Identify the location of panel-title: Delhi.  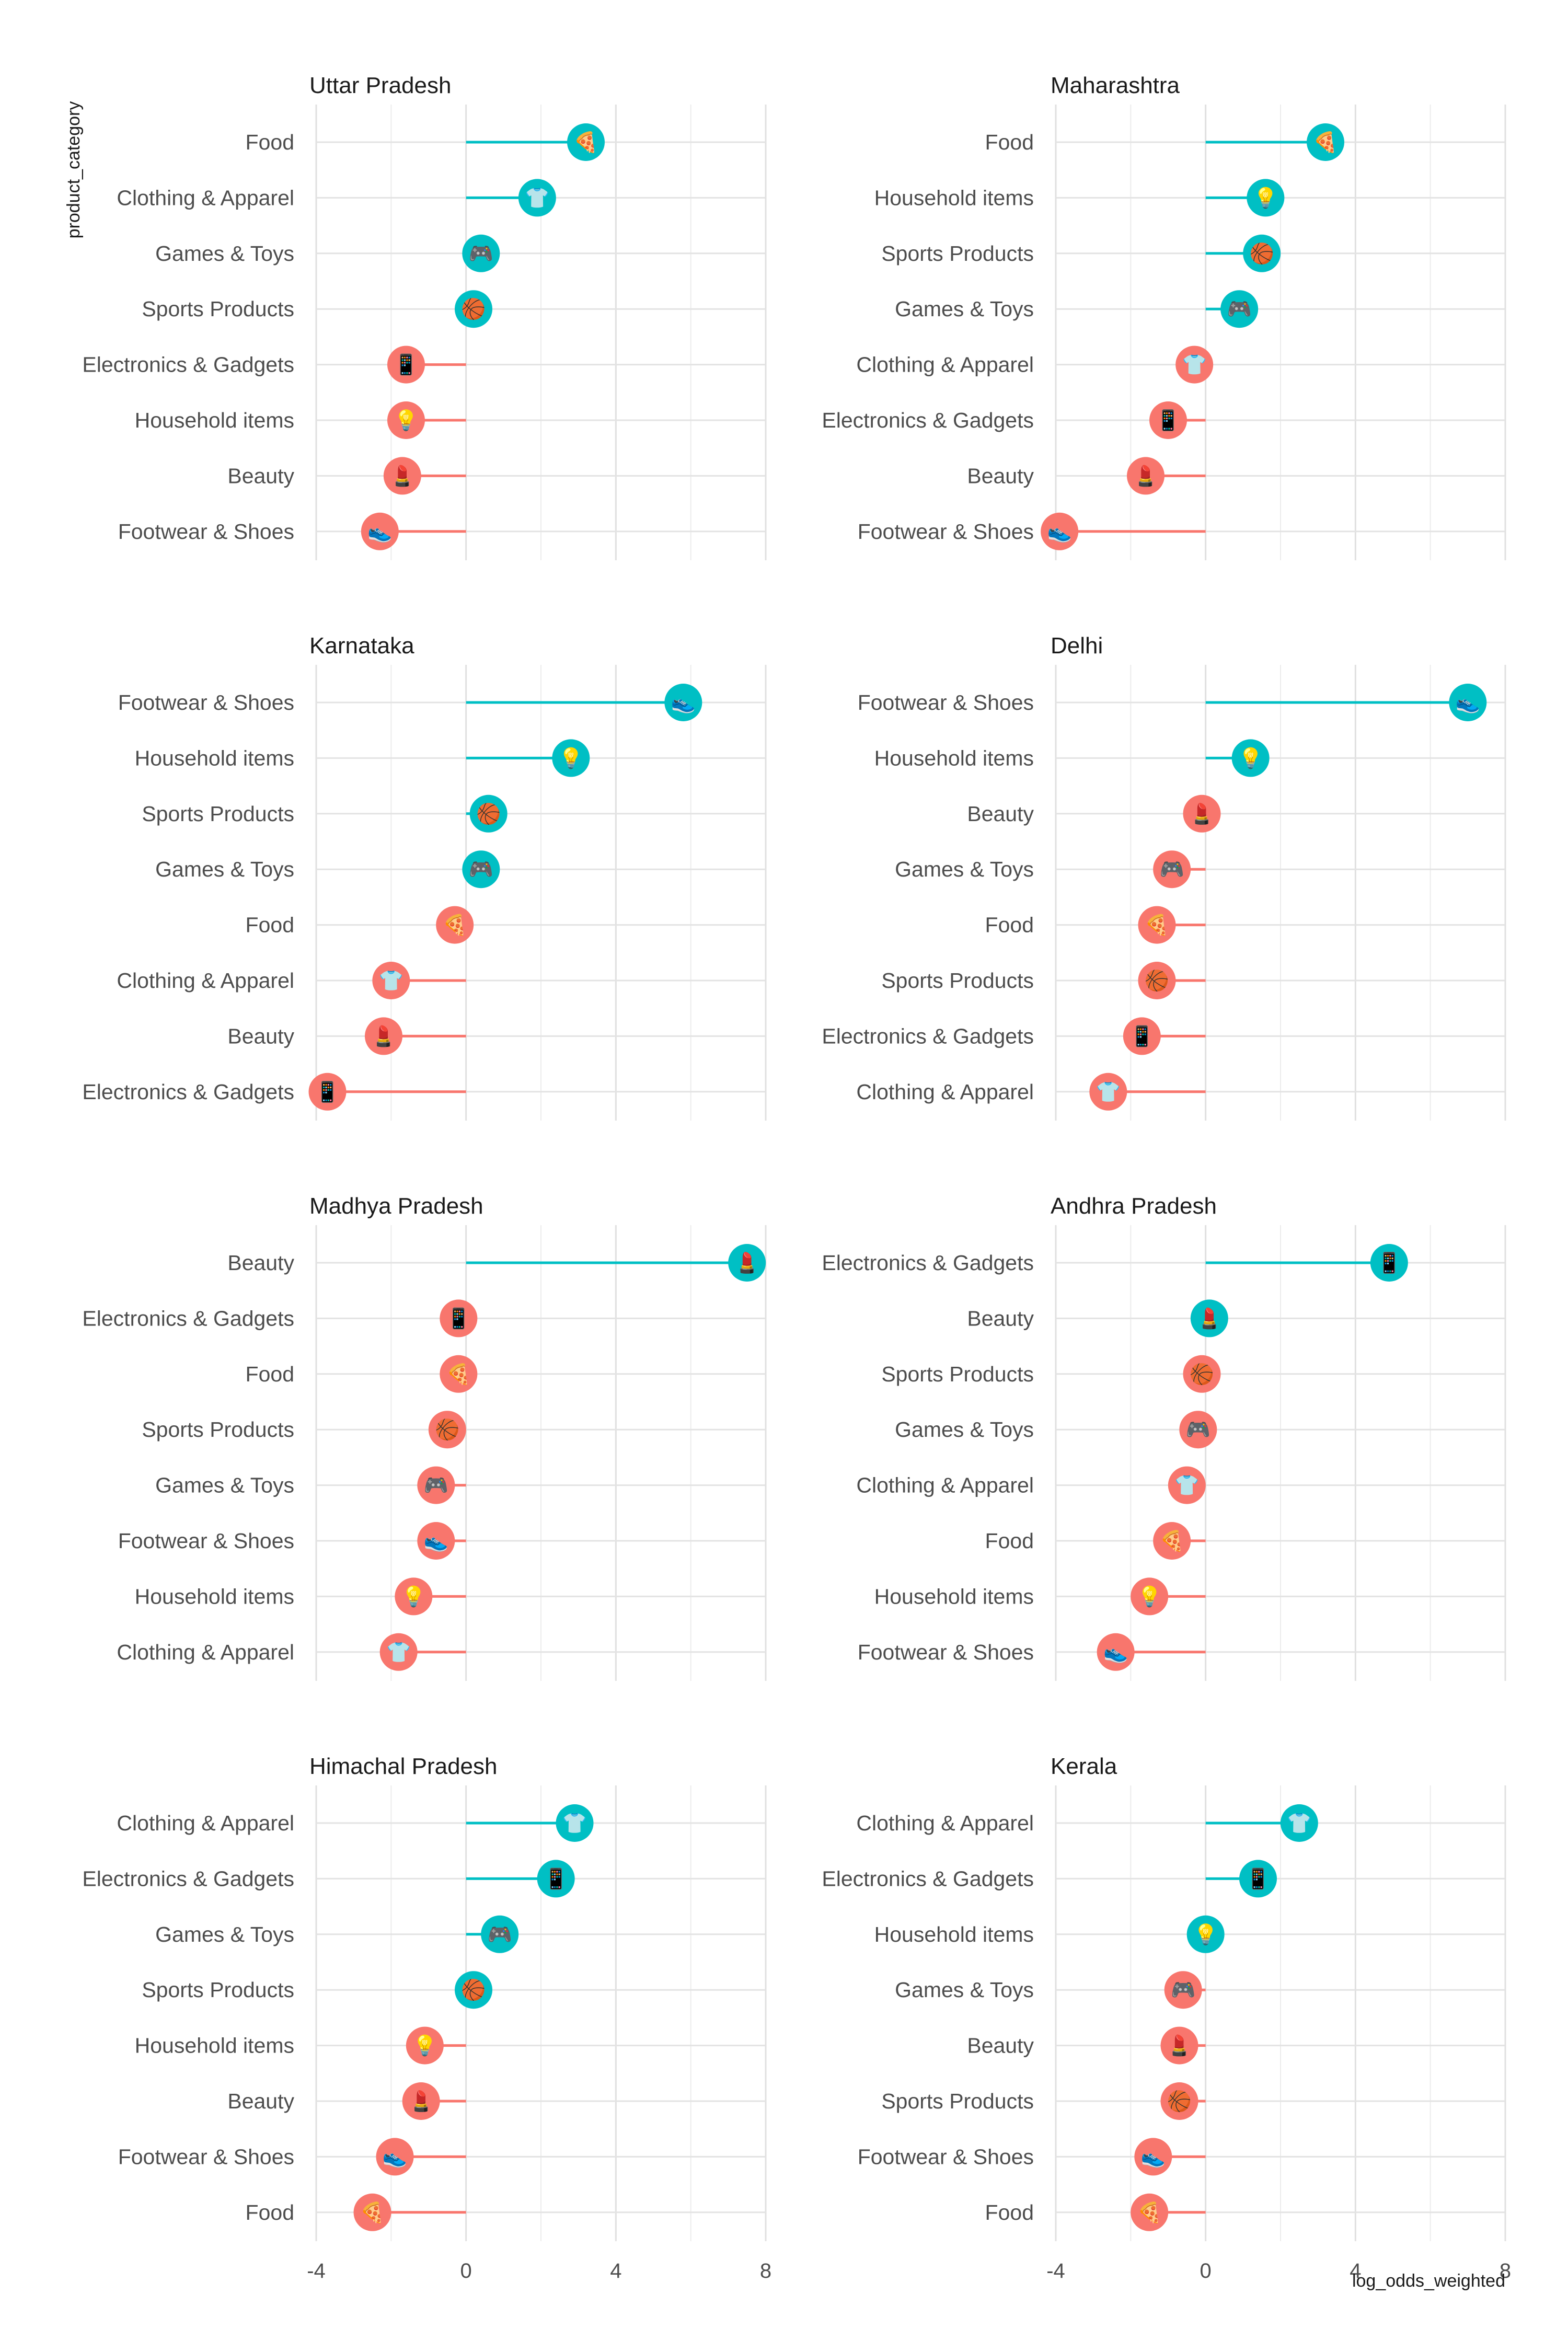
(1077, 646).